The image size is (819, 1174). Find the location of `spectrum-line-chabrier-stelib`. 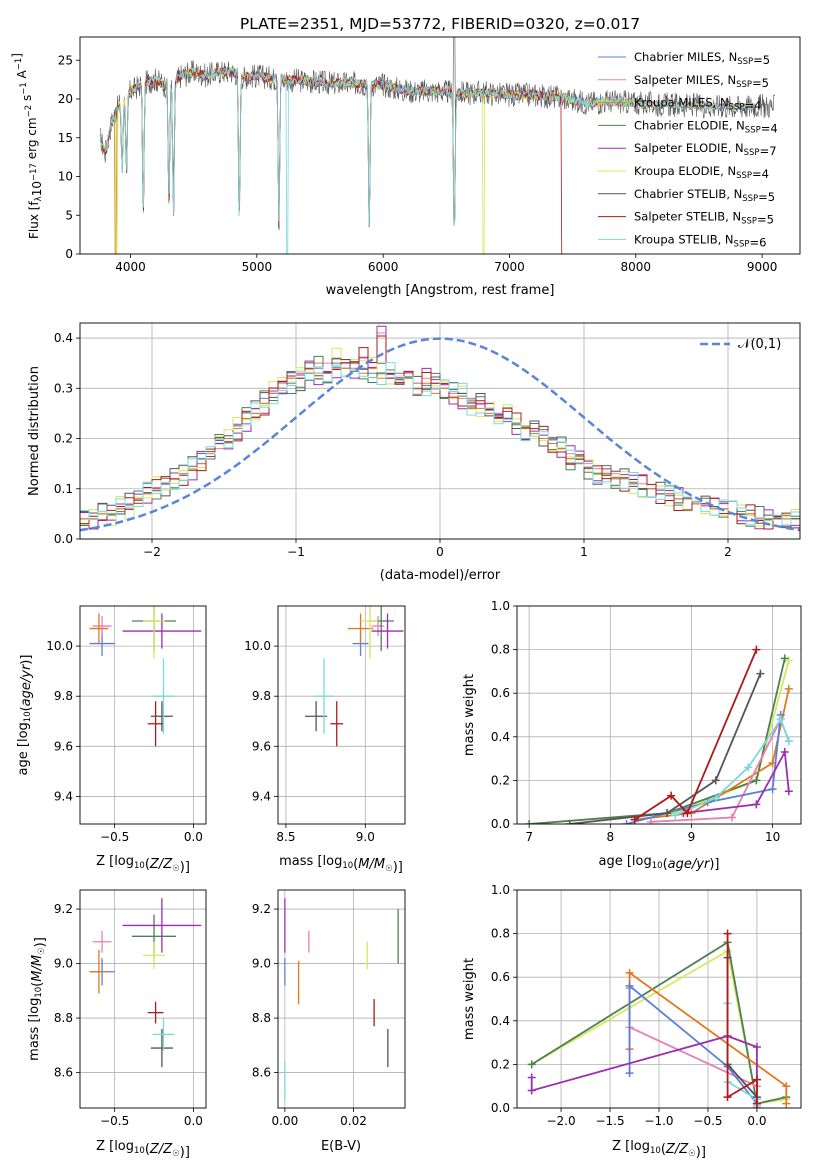

spectrum-line-chabrier-stelib is located at coordinates (437, 134).